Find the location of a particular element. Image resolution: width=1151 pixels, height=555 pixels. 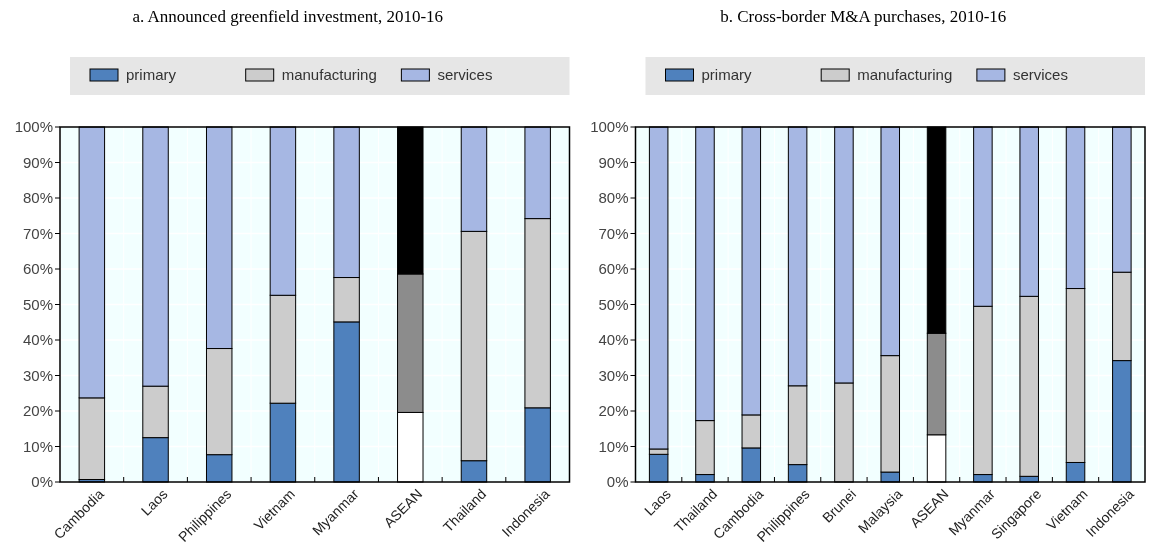

chart-title: a. Announced greenfield investment, 2010-16 is located at coordinates (288, 16).